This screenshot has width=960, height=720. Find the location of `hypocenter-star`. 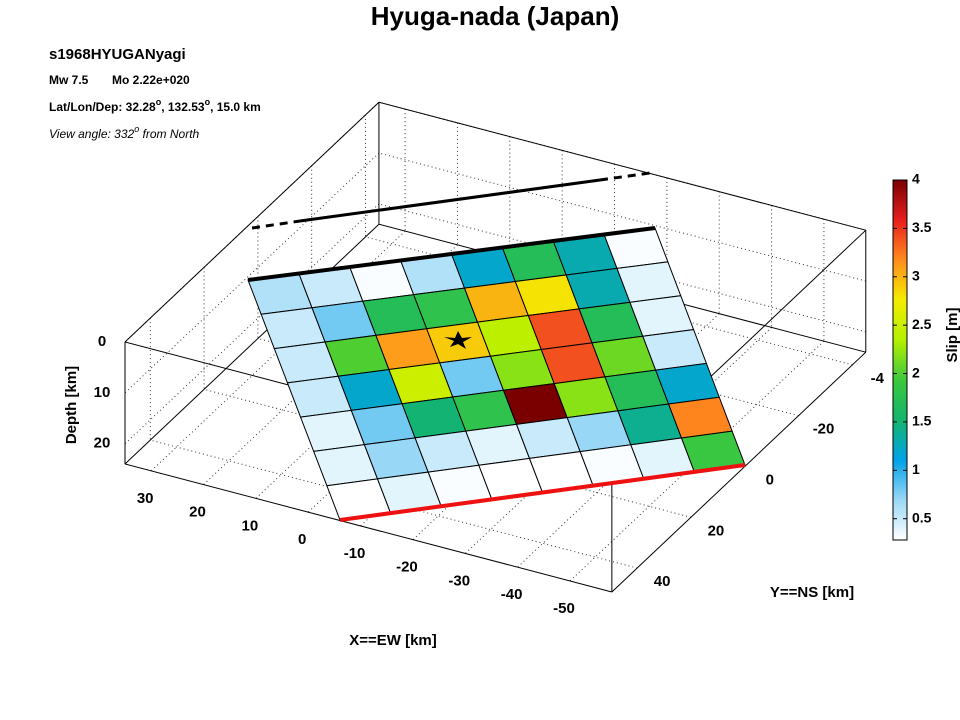

hypocenter-star is located at coordinates (458, 340).